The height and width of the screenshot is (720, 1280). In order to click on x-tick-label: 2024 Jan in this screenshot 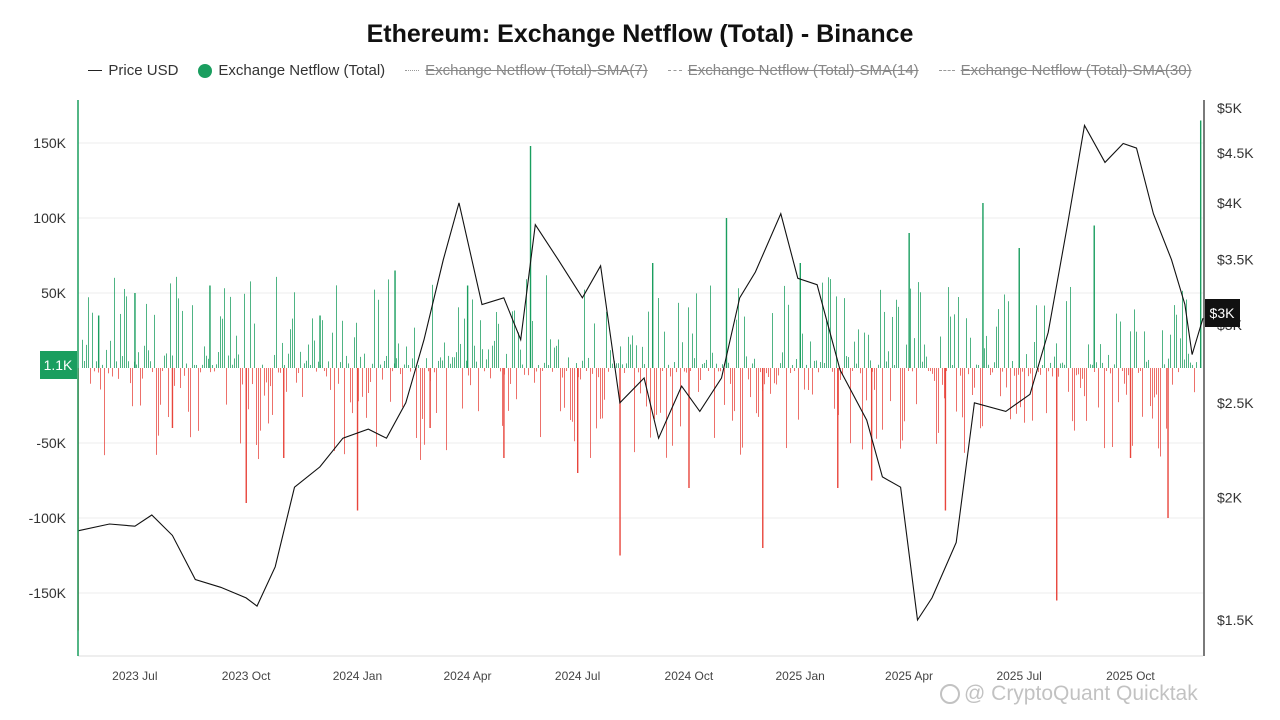, I will do `click(357, 676)`.